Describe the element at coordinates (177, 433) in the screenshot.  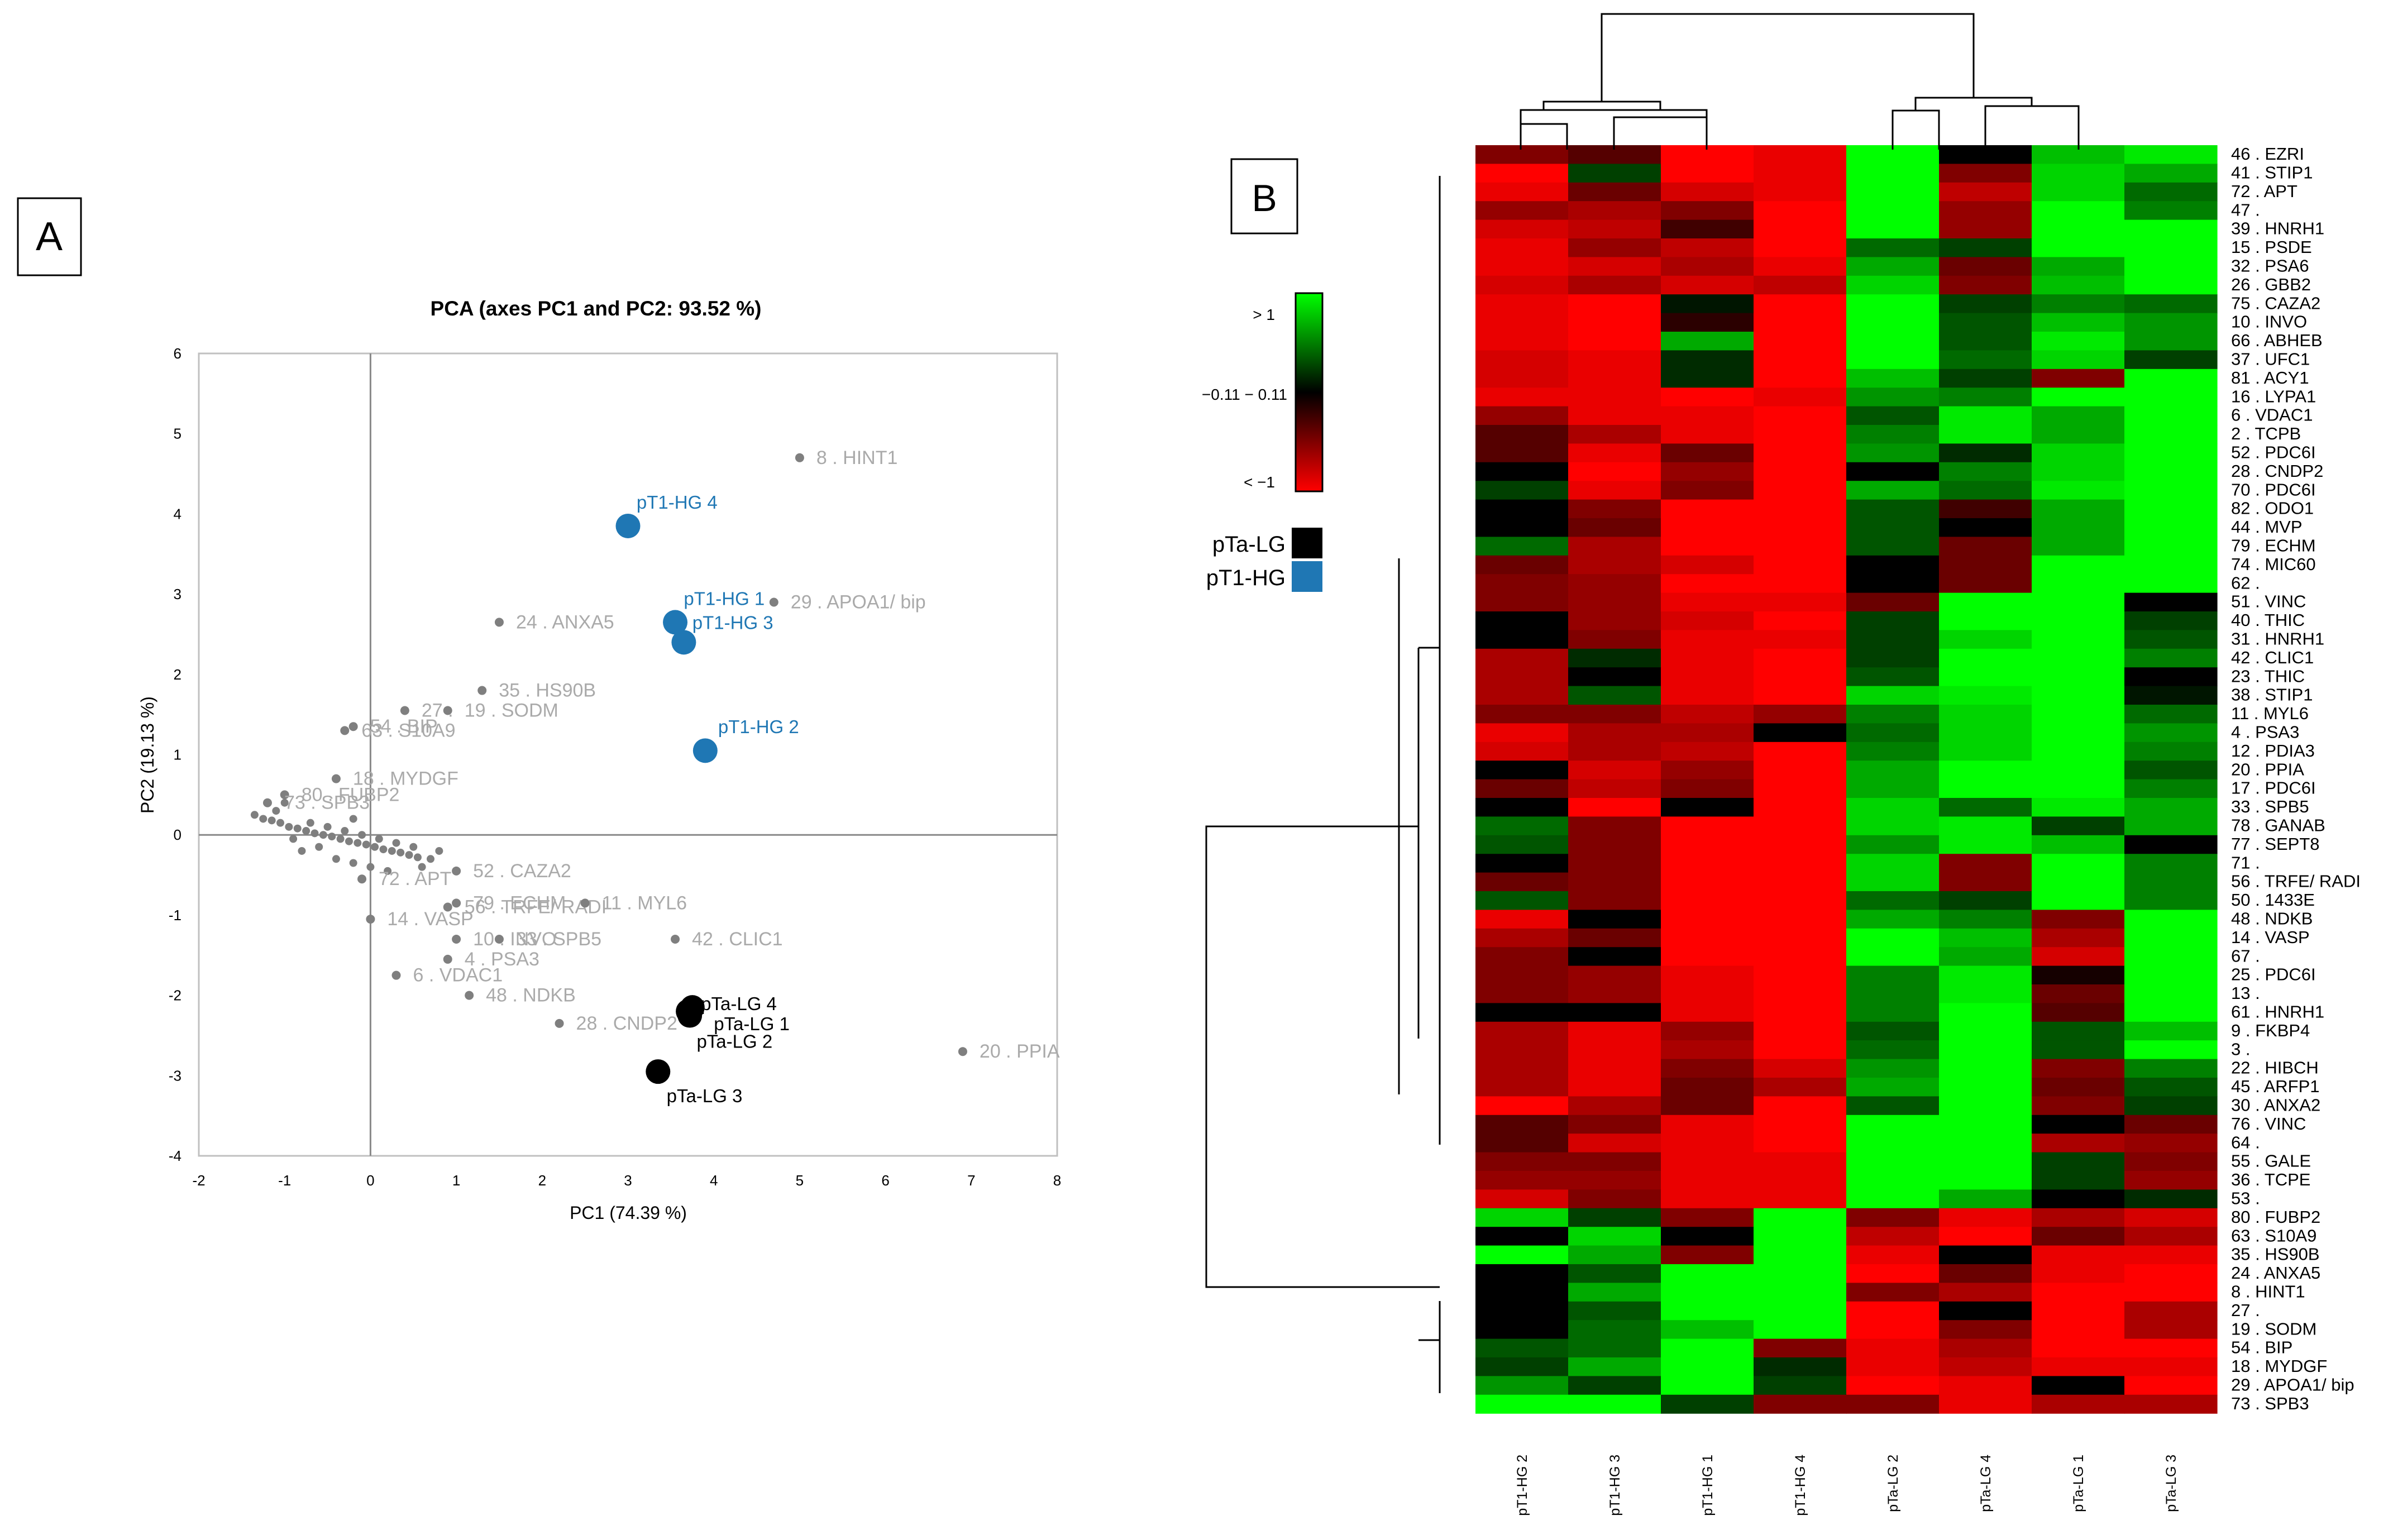
I see `y-tick-label: 5` at that location.